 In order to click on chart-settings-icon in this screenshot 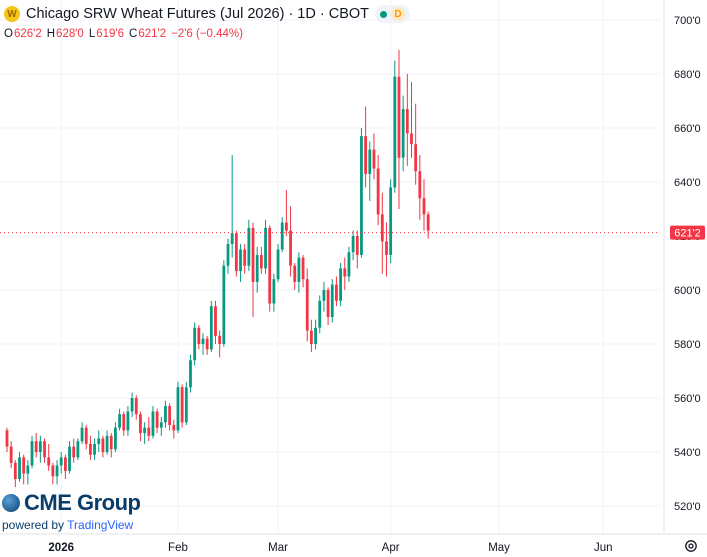, I will do `click(691, 546)`.